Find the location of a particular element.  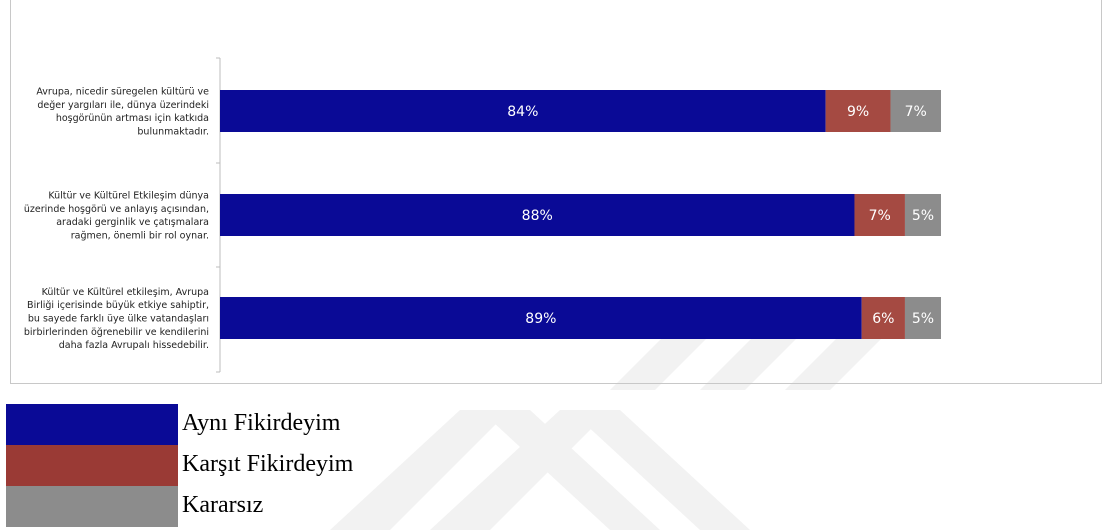

category-label-0-line-3: bulunmaktadır. is located at coordinates (173, 131).